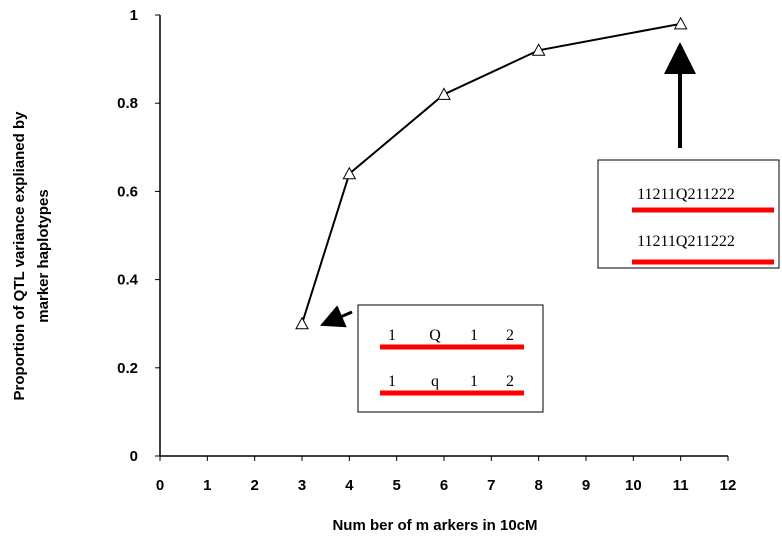 This screenshot has width=782, height=539. Describe the element at coordinates (134, 456) in the screenshot. I see `y-tick-label: 0` at that location.